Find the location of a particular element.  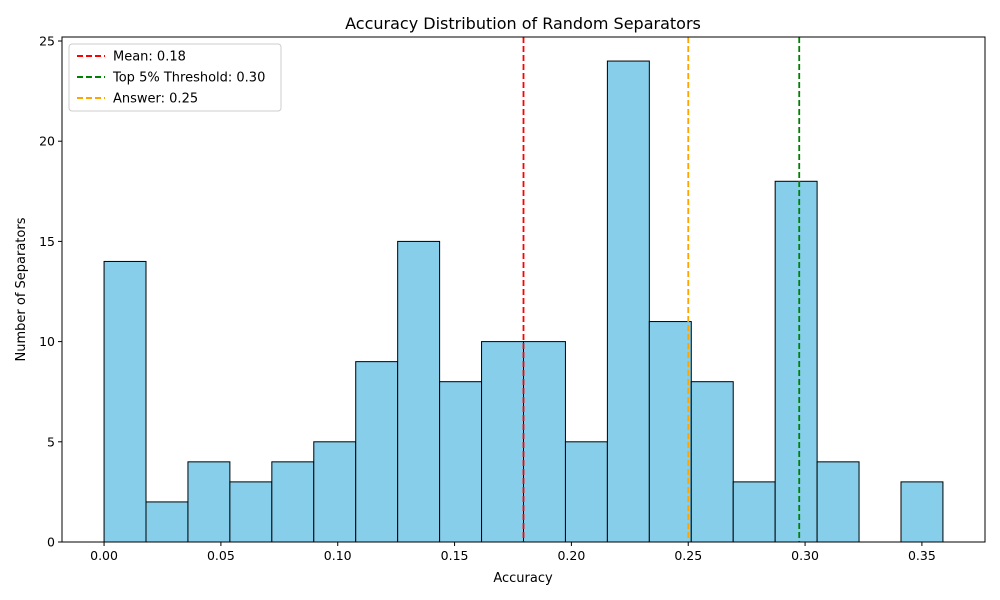

x-tick-label: 0.25 is located at coordinates (688, 555).